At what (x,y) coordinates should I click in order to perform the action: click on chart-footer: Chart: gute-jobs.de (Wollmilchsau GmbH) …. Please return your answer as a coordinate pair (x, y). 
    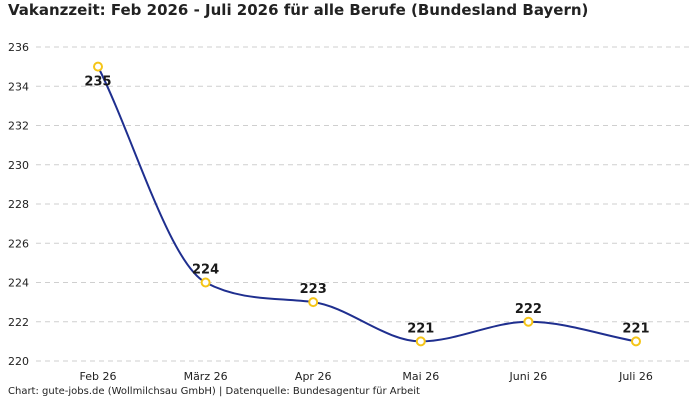
    Looking at the image, I should click on (214, 391).